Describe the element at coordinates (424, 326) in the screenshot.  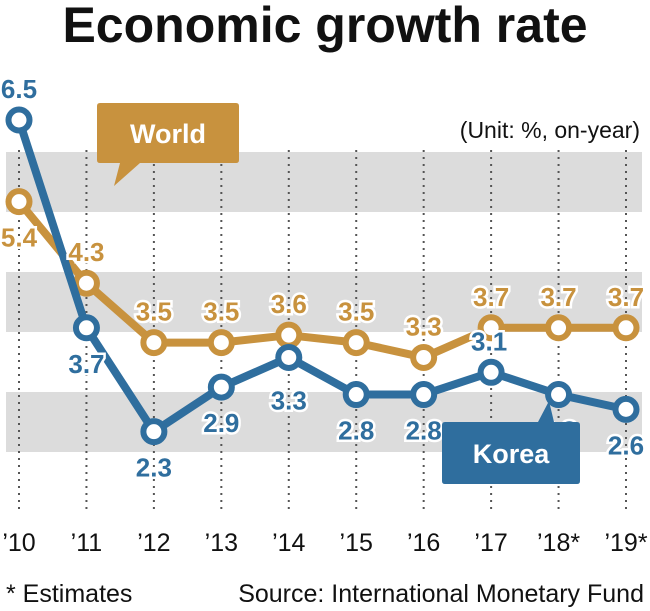
I see `world-label-6: 3.3` at that location.